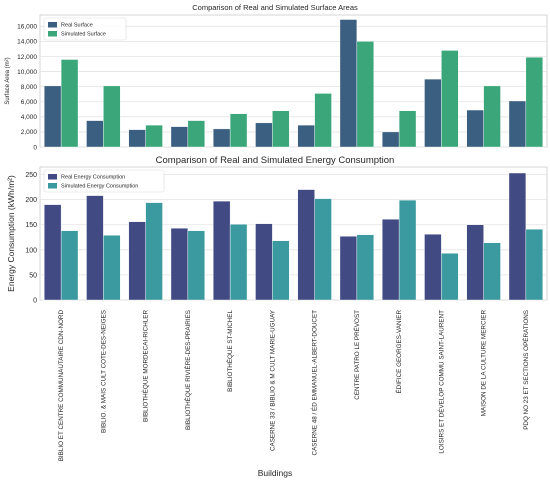 The height and width of the screenshot is (481, 550). I want to click on y-tick-label: 10,000, so click(27, 72).